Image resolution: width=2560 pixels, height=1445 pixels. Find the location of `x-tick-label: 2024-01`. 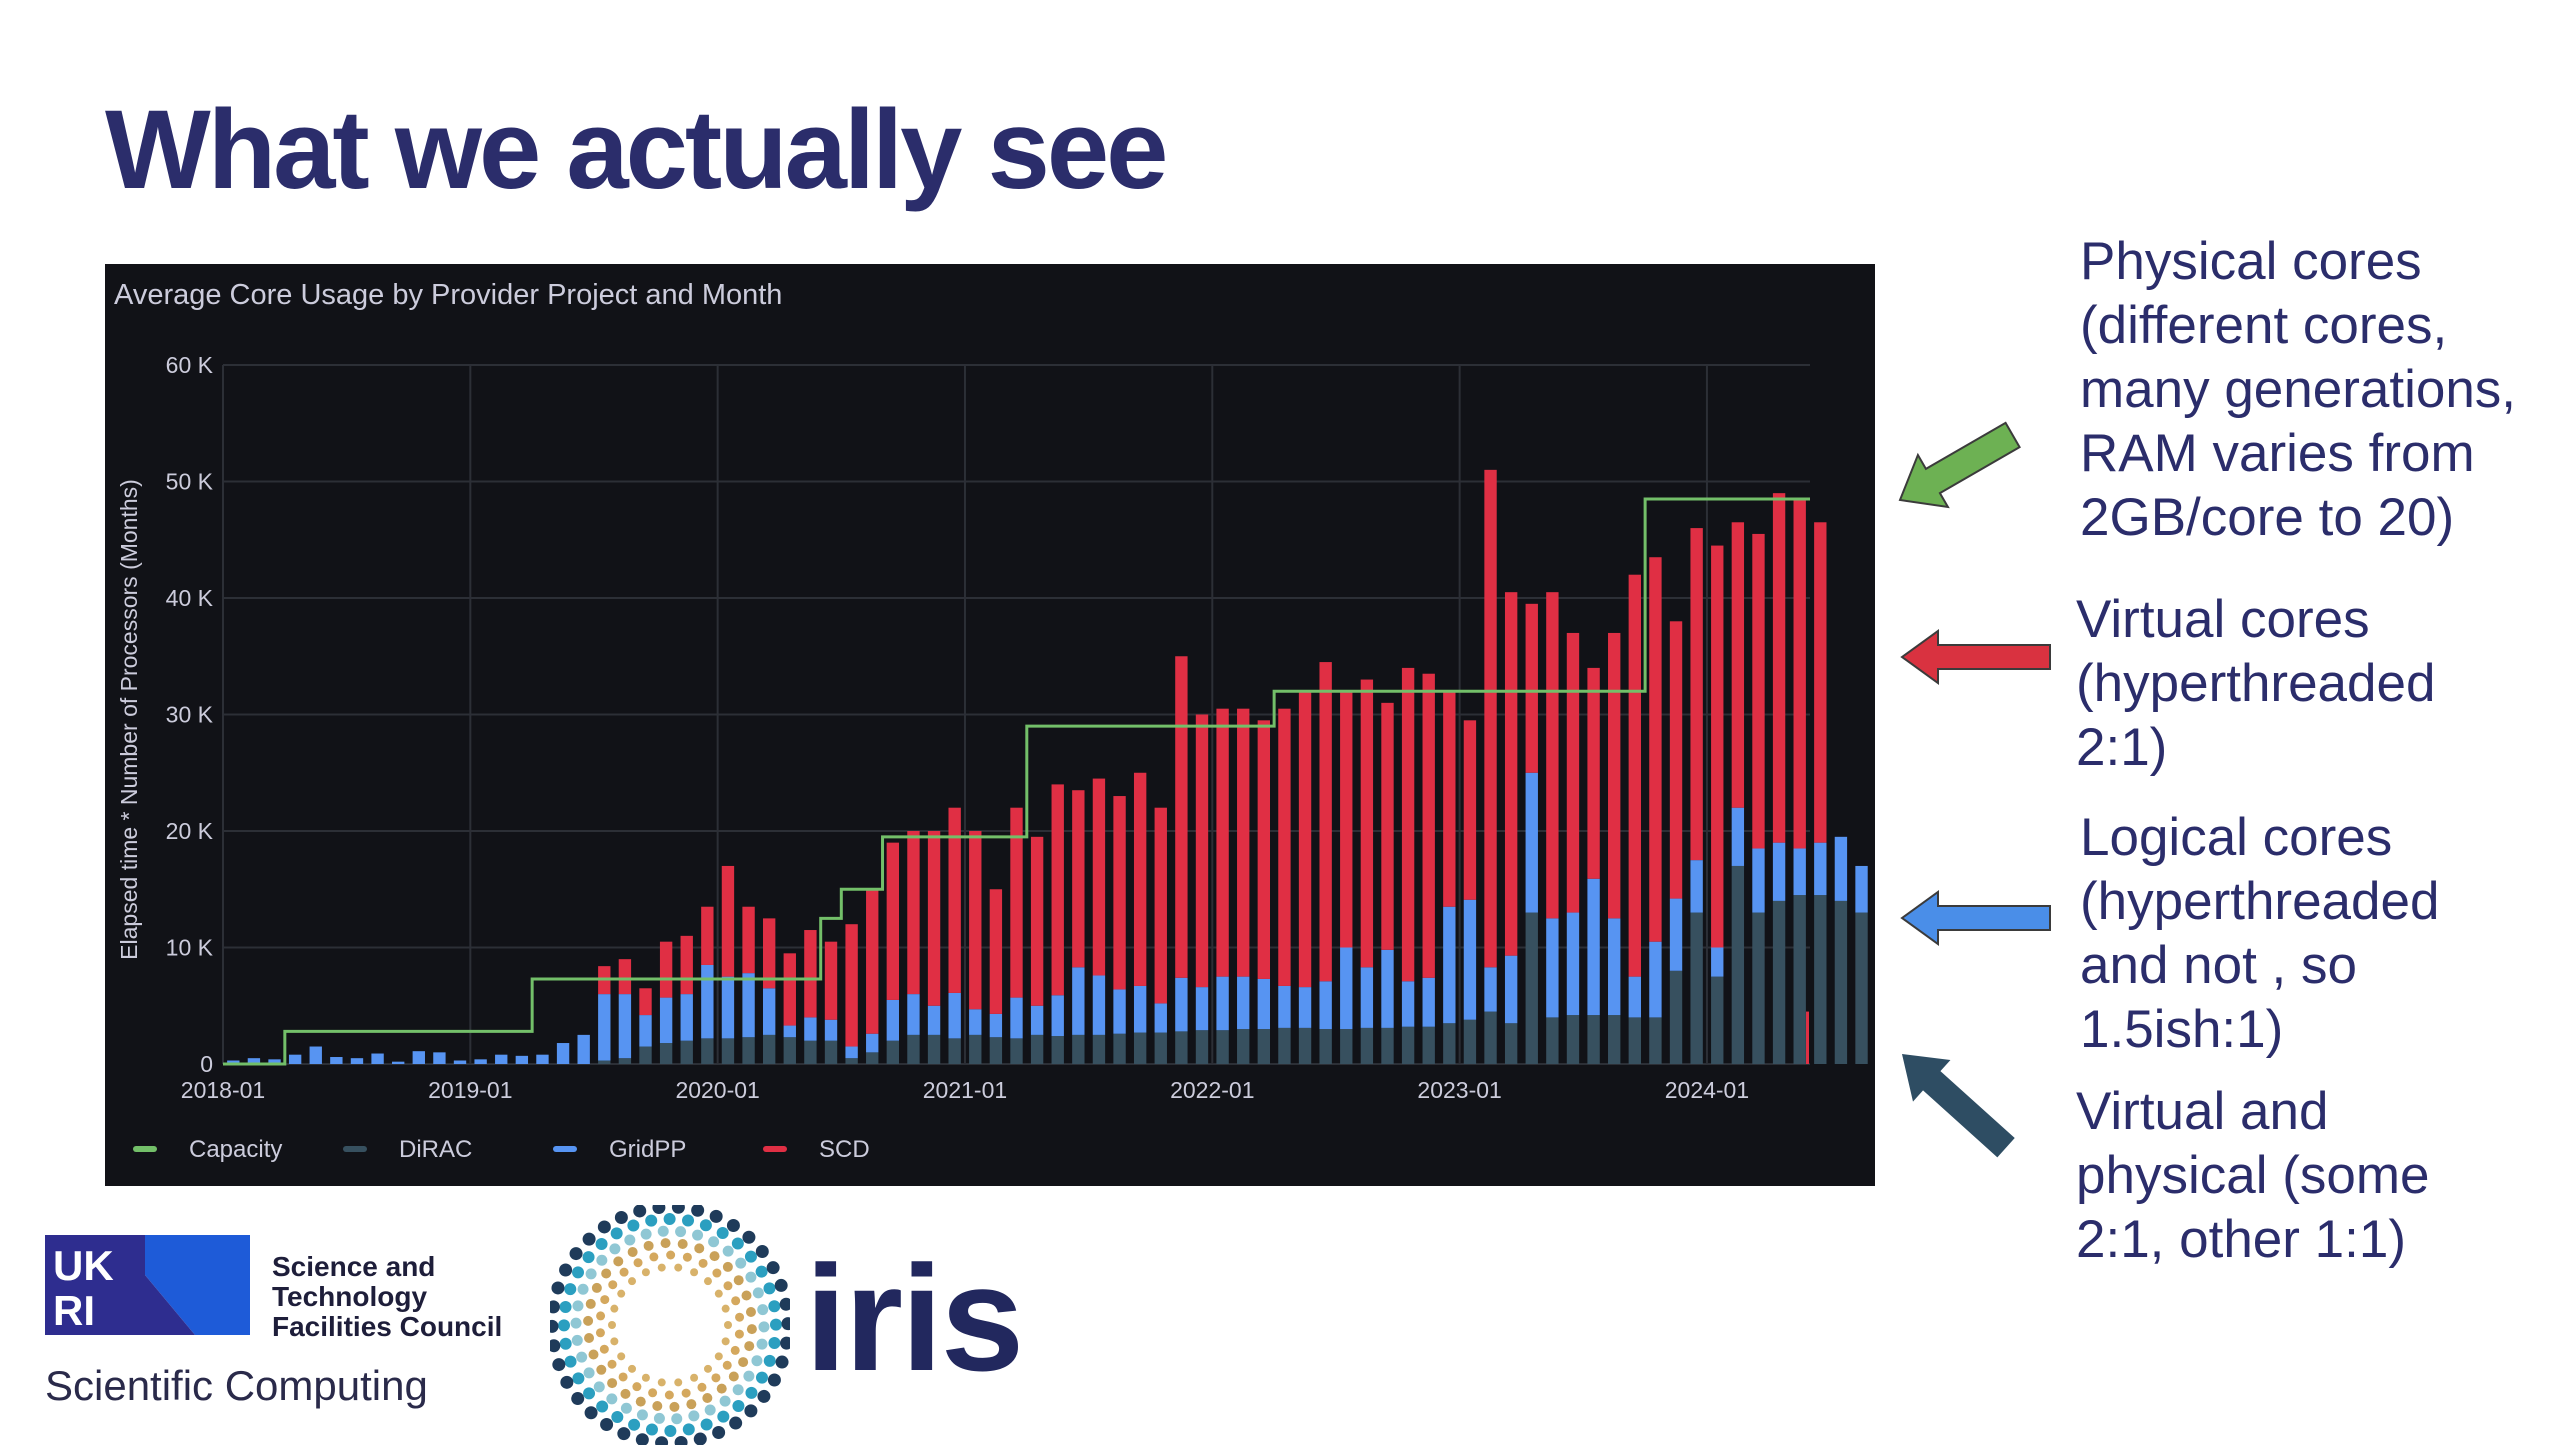

x-tick-label: 2024-01 is located at coordinates (1707, 1090).